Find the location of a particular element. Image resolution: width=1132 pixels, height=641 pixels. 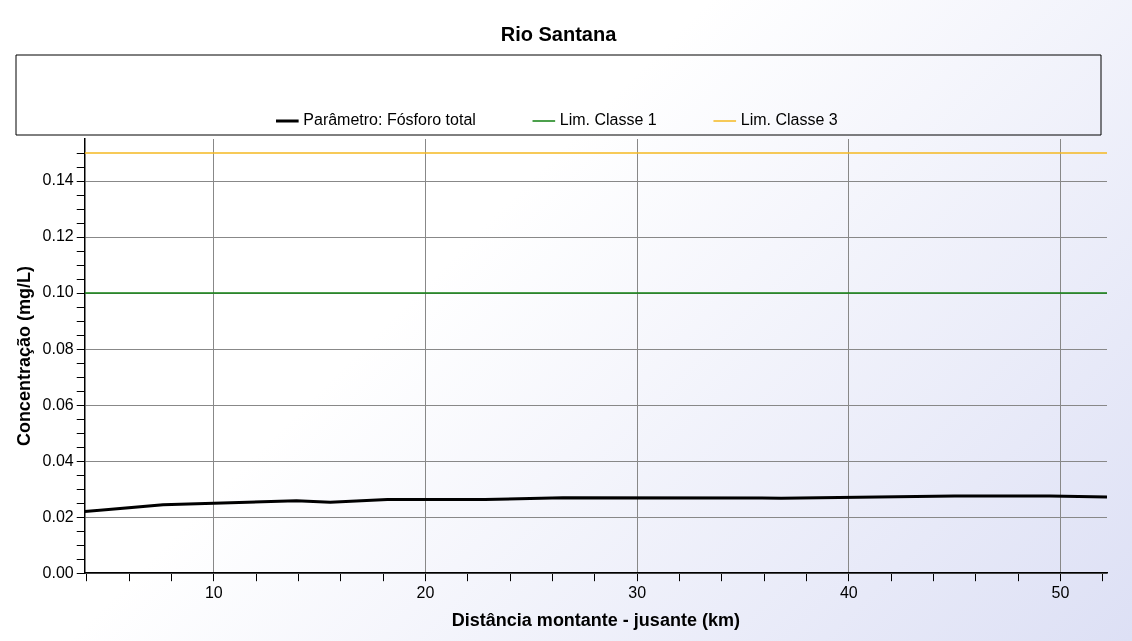

y-tick-label: 0.14 is located at coordinates (58, 180).